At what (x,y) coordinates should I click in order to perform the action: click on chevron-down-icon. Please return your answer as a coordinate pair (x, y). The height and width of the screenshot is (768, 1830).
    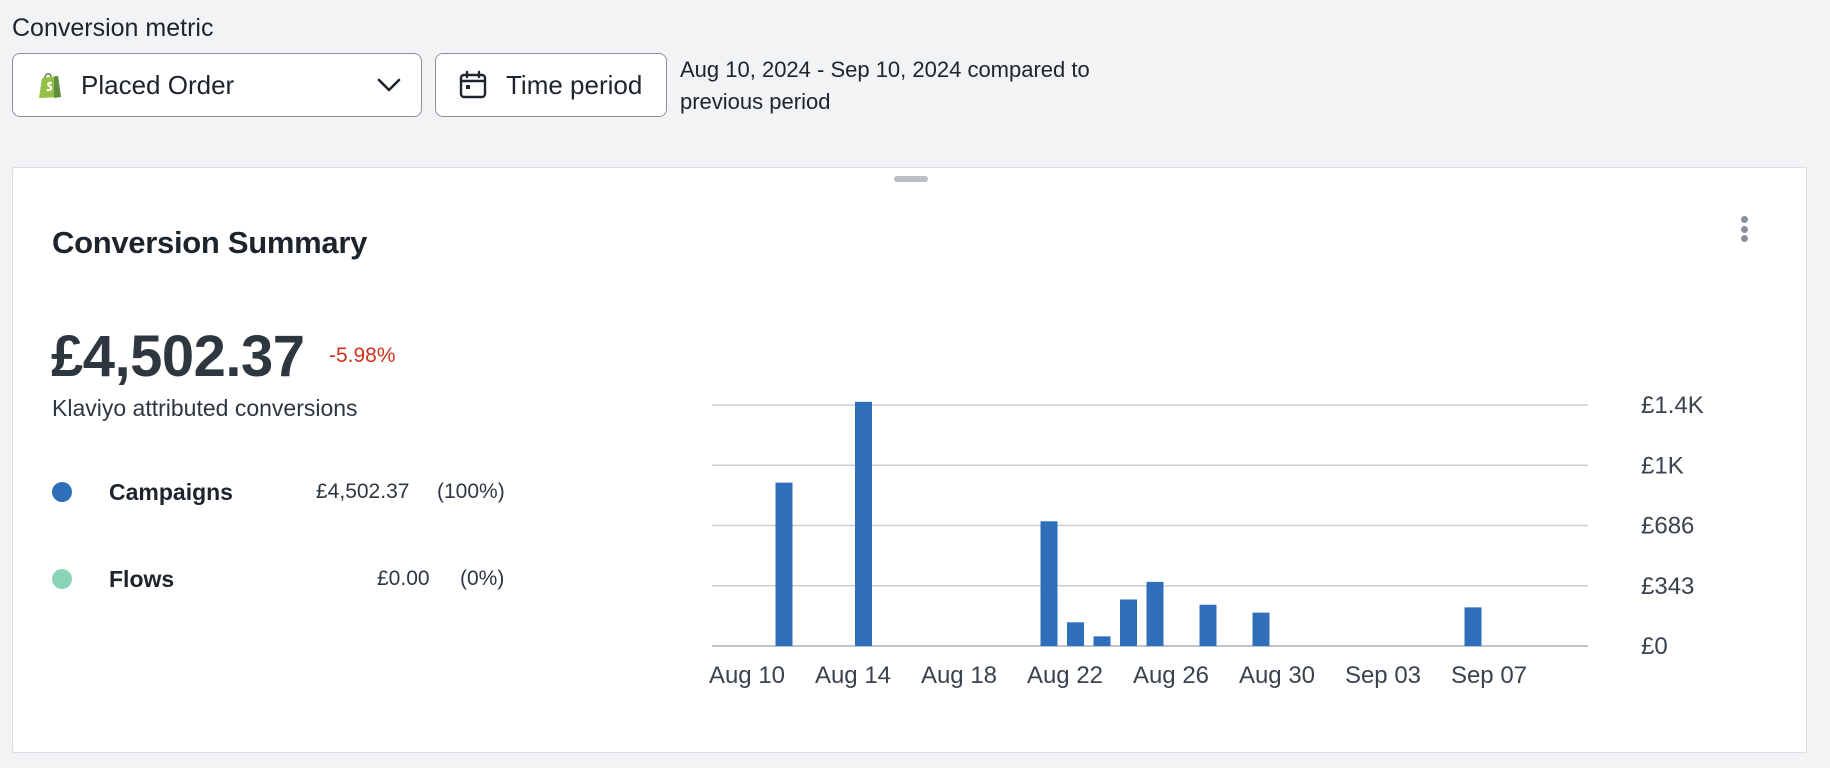
    Looking at the image, I should click on (389, 85).